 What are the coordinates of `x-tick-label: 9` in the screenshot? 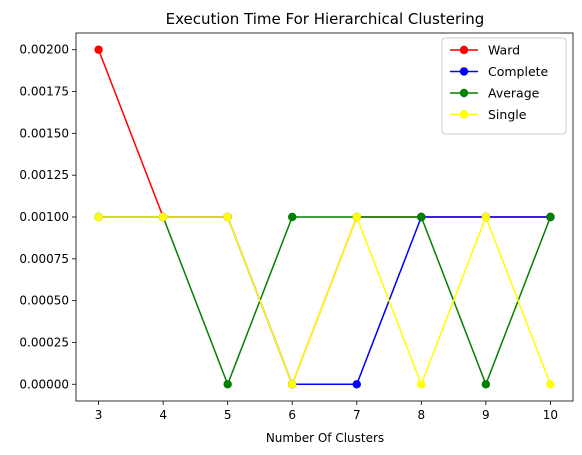 It's located at (486, 415).